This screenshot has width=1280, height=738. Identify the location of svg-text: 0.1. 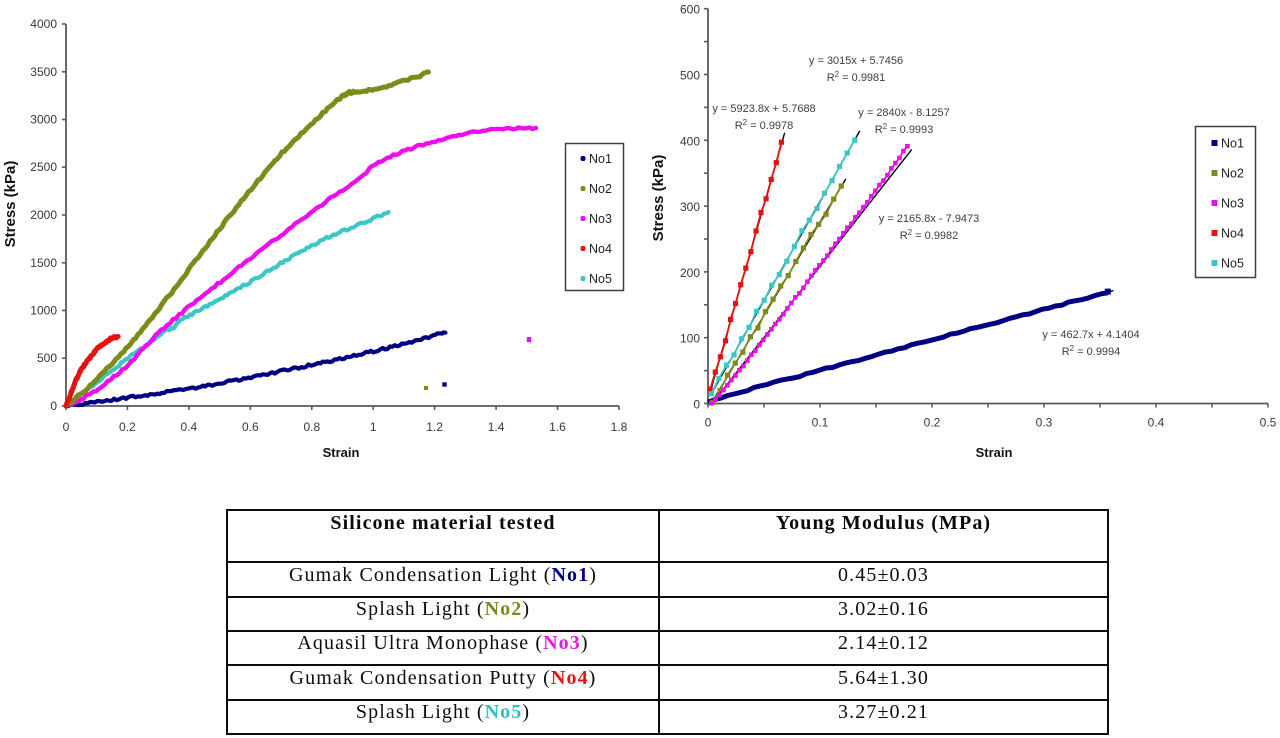
(820, 423).